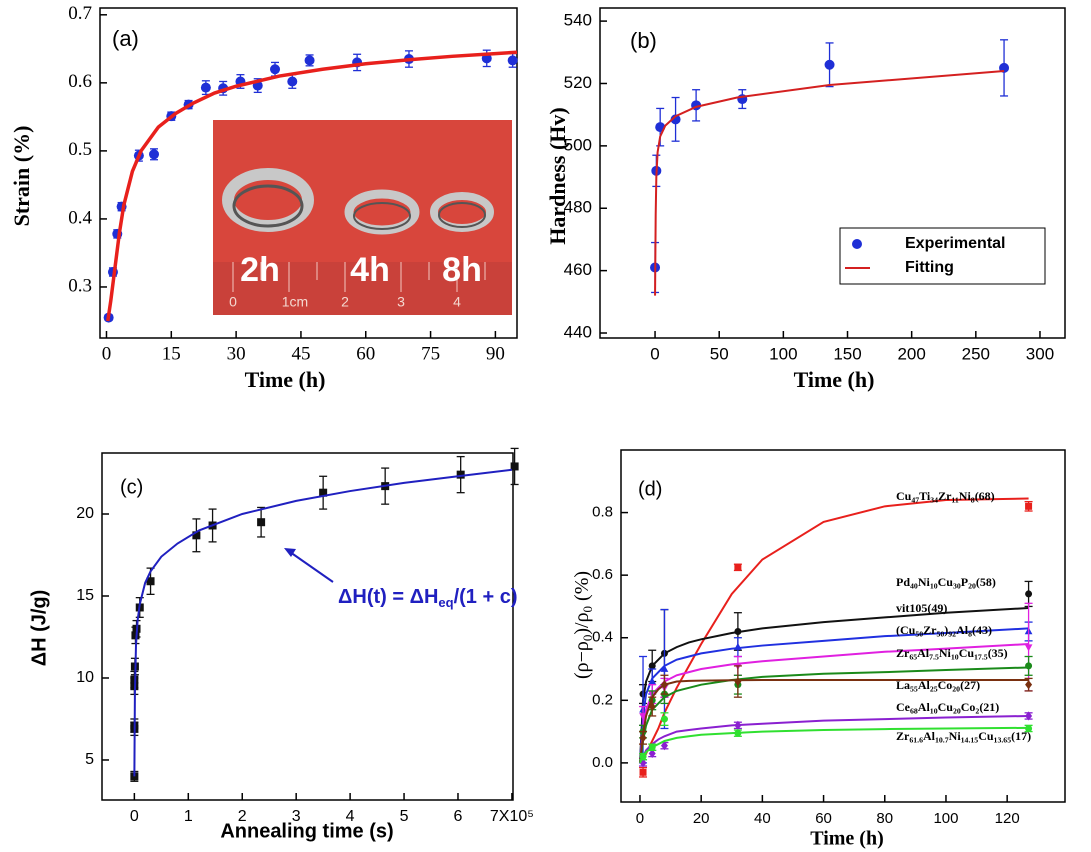 This screenshot has width=1091, height=852. What do you see at coordinates (21, 176) in the screenshot?
I see `y-axis-label: Strain (%)` at bounding box center [21, 176].